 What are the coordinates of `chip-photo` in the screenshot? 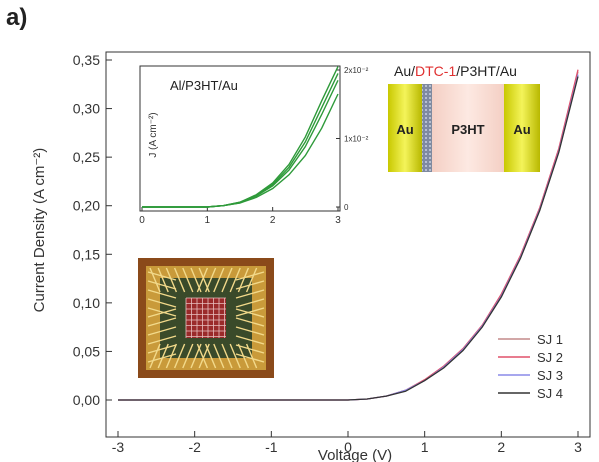 It's located at (206, 318).